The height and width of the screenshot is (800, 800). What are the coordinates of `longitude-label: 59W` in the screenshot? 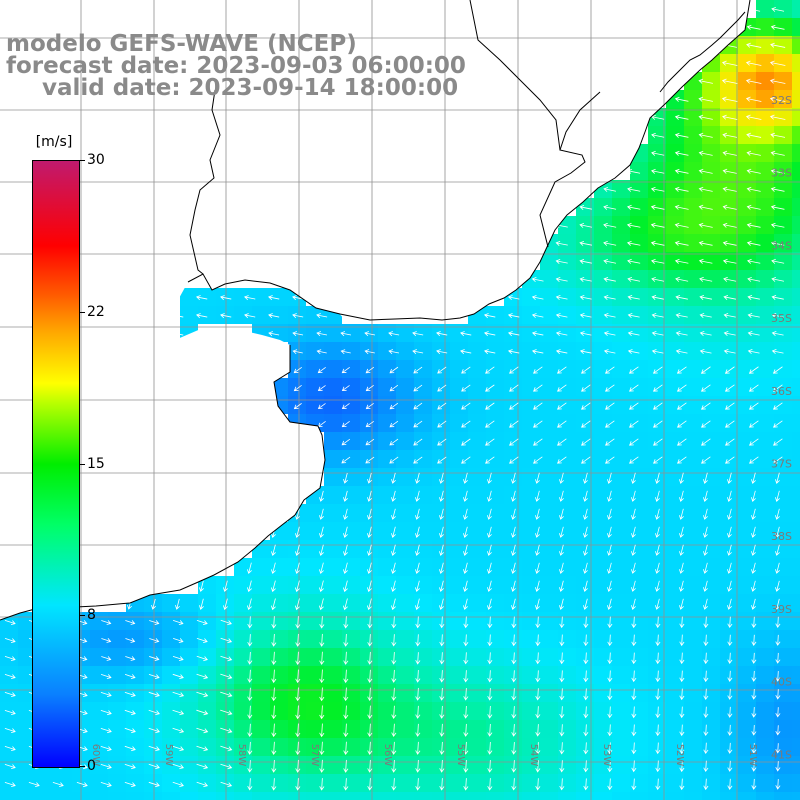 It's located at (168, 755).